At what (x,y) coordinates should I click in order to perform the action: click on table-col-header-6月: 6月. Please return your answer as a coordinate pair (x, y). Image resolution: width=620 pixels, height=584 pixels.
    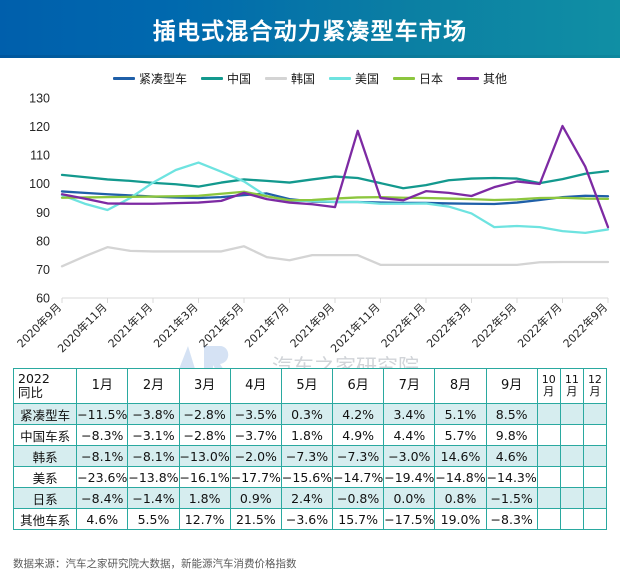
    Looking at the image, I should click on (358, 386).